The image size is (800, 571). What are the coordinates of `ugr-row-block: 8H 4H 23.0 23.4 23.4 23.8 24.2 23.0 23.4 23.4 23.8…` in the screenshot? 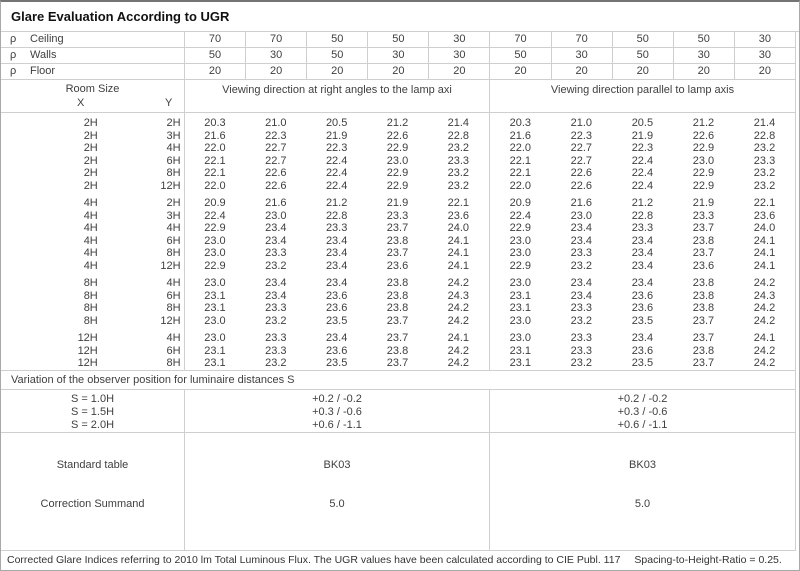 It's located at (398, 302).